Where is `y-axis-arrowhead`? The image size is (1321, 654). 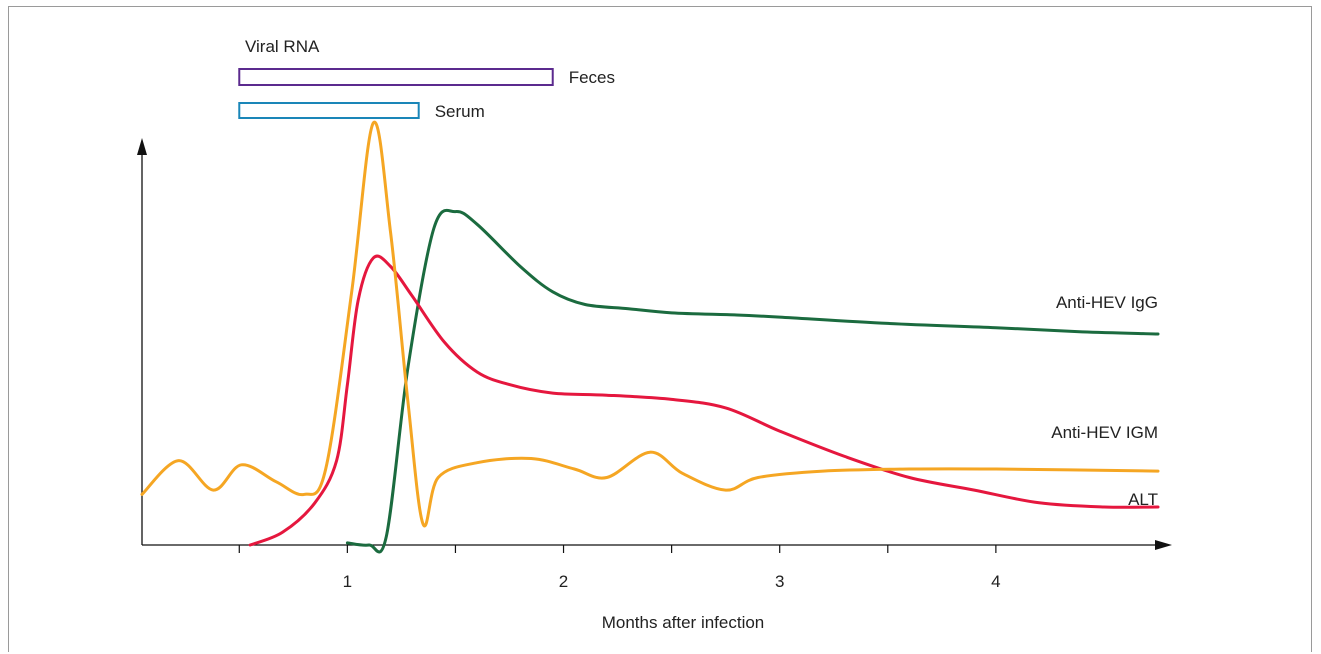
y-axis-arrowhead is located at coordinates (142, 146).